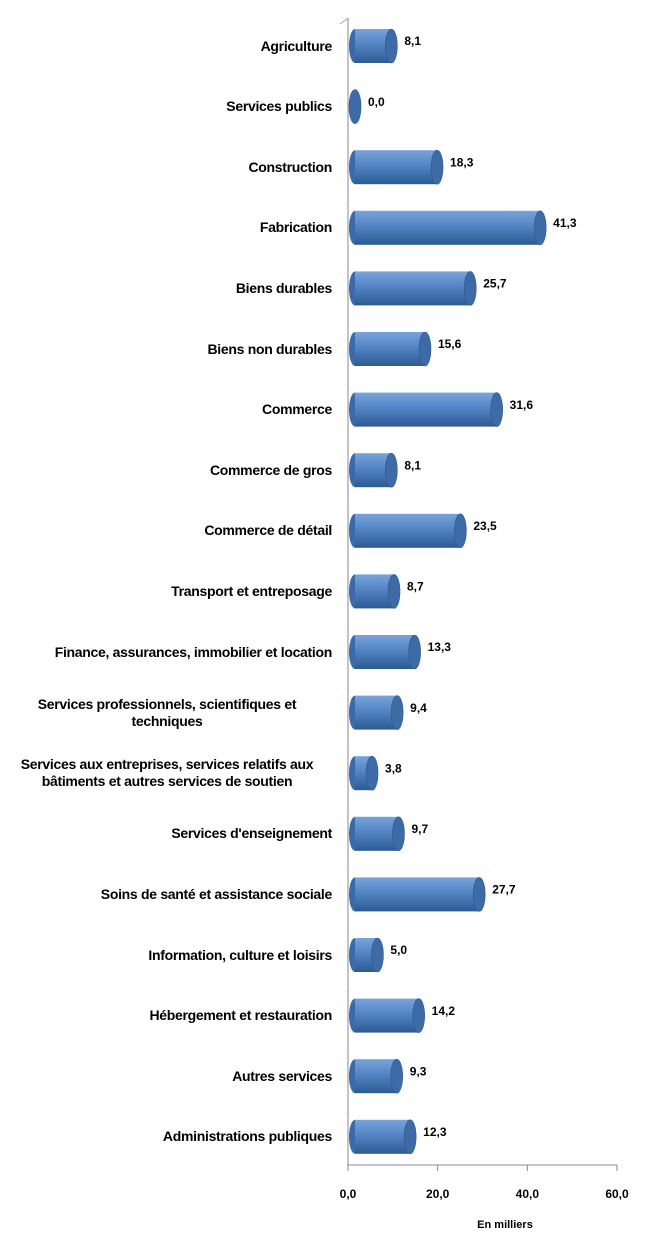 Image resolution: width=648 pixels, height=1236 pixels. What do you see at coordinates (440, 647) in the screenshot?
I see `value-label: 13,3` at bounding box center [440, 647].